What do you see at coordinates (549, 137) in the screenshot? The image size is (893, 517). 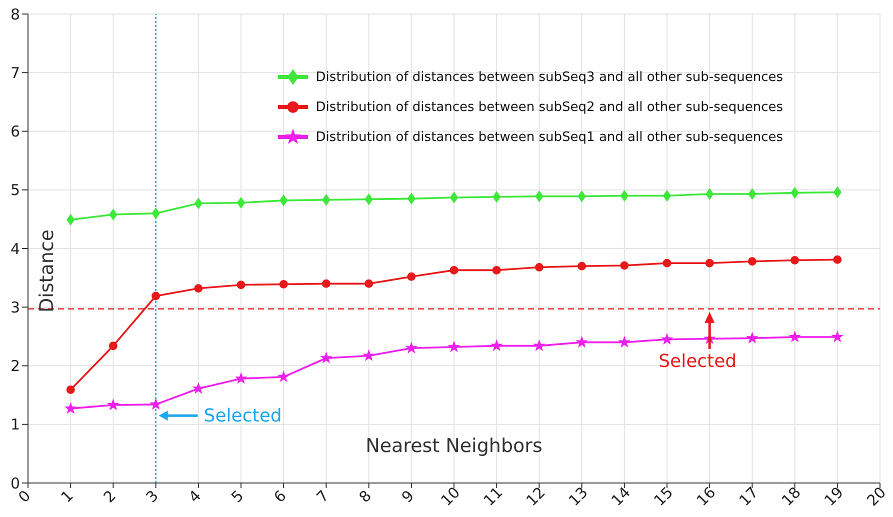 I see `legend-label: Distribution of distances between subSeq1 and all other sub-sequences` at bounding box center [549, 137].